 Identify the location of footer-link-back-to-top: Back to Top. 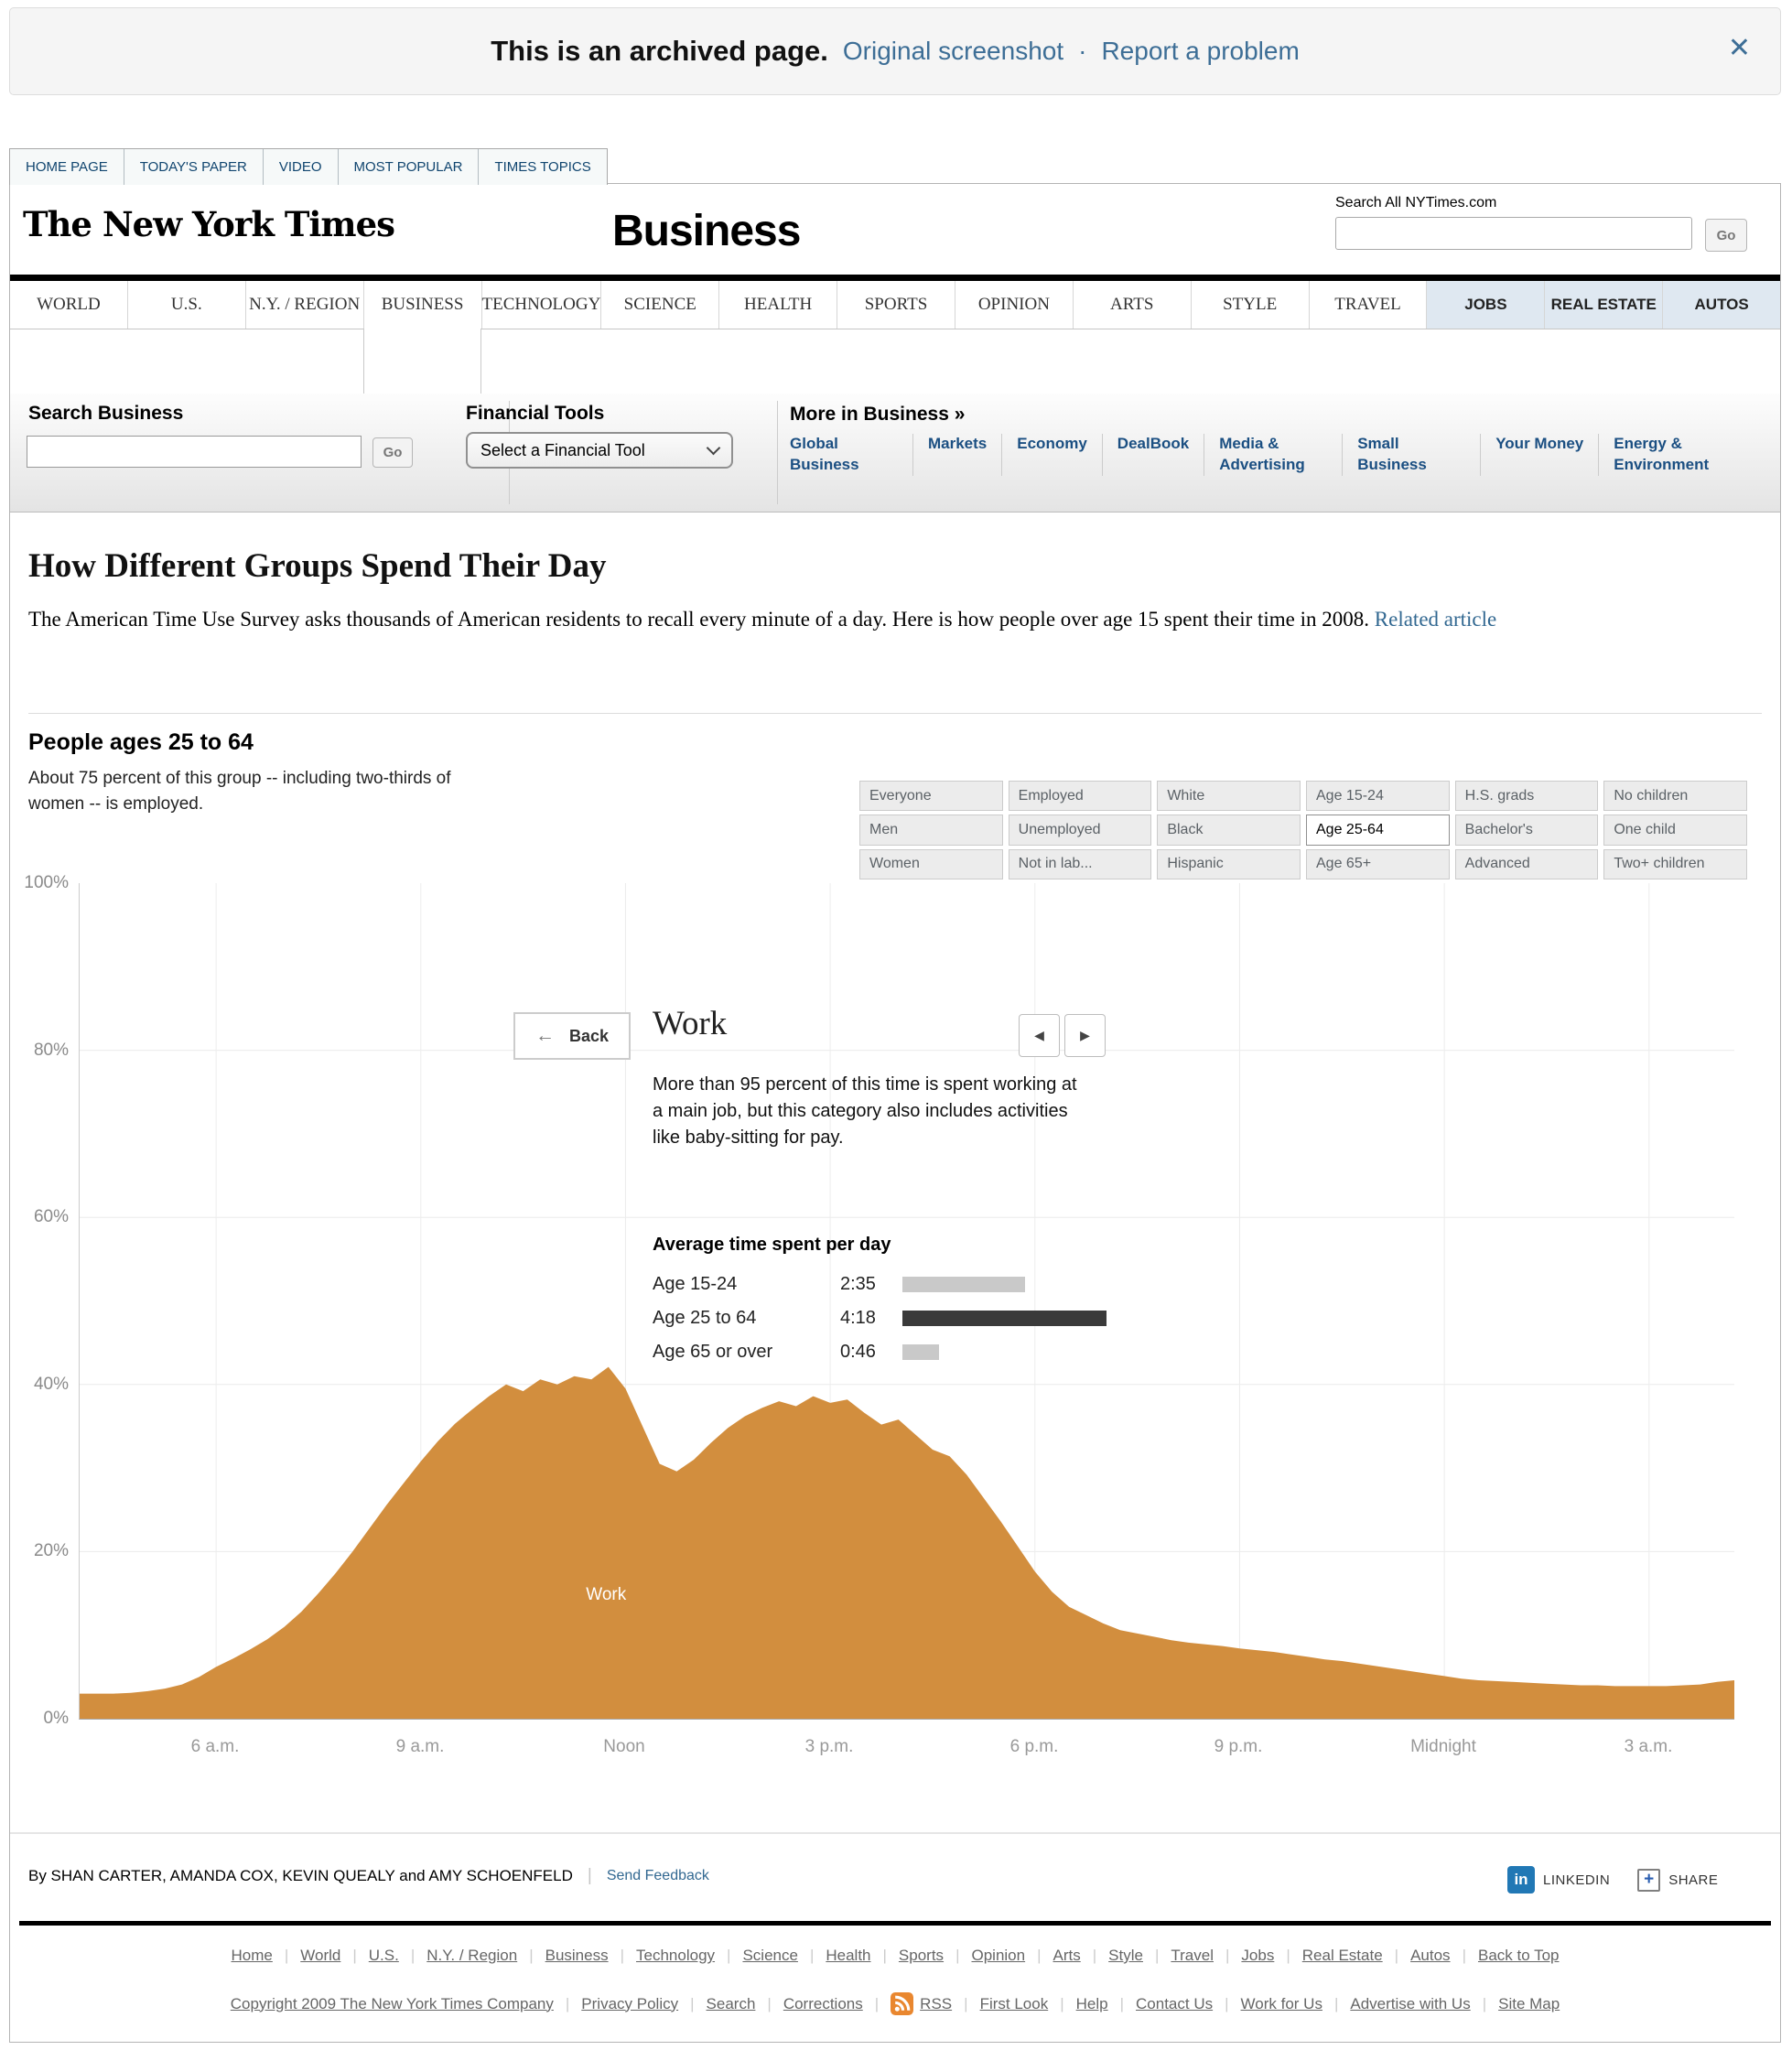
(1518, 1956).